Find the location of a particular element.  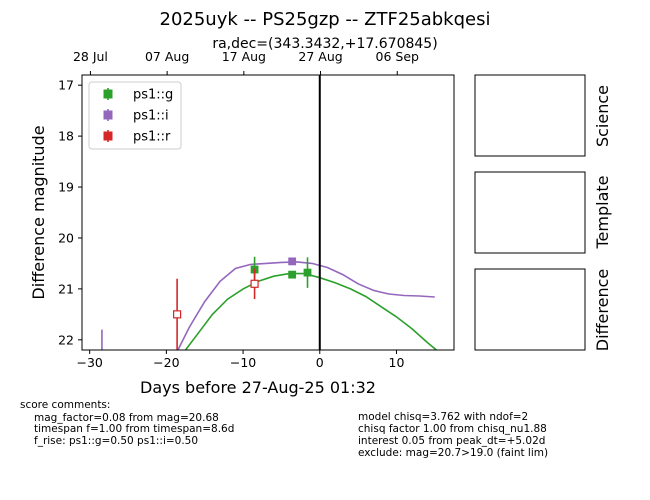

y-tick-label: 21 is located at coordinates (66, 288).